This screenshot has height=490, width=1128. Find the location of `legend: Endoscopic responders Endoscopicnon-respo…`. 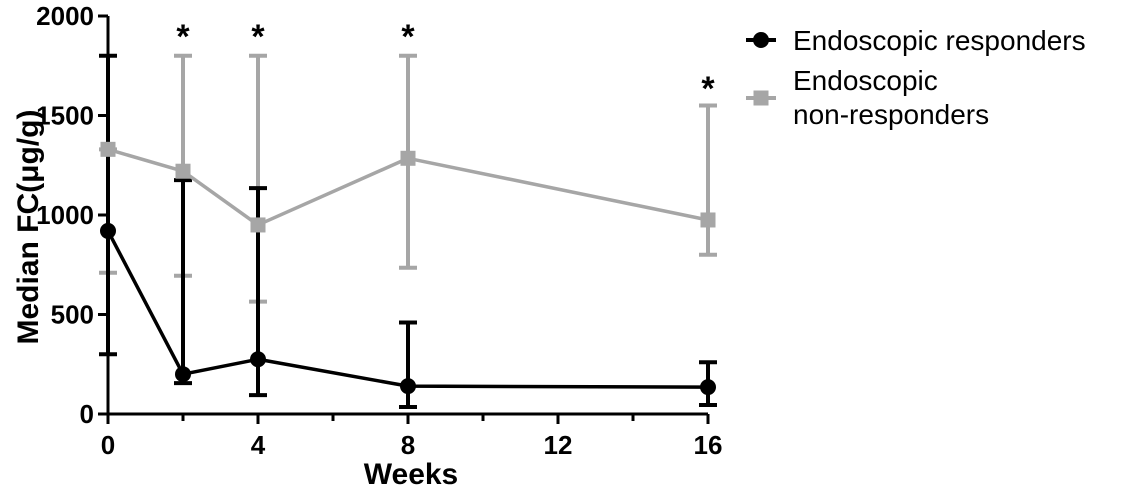

legend: Endoscopic responders Endoscopicnon-respo… is located at coordinates (916, 77).